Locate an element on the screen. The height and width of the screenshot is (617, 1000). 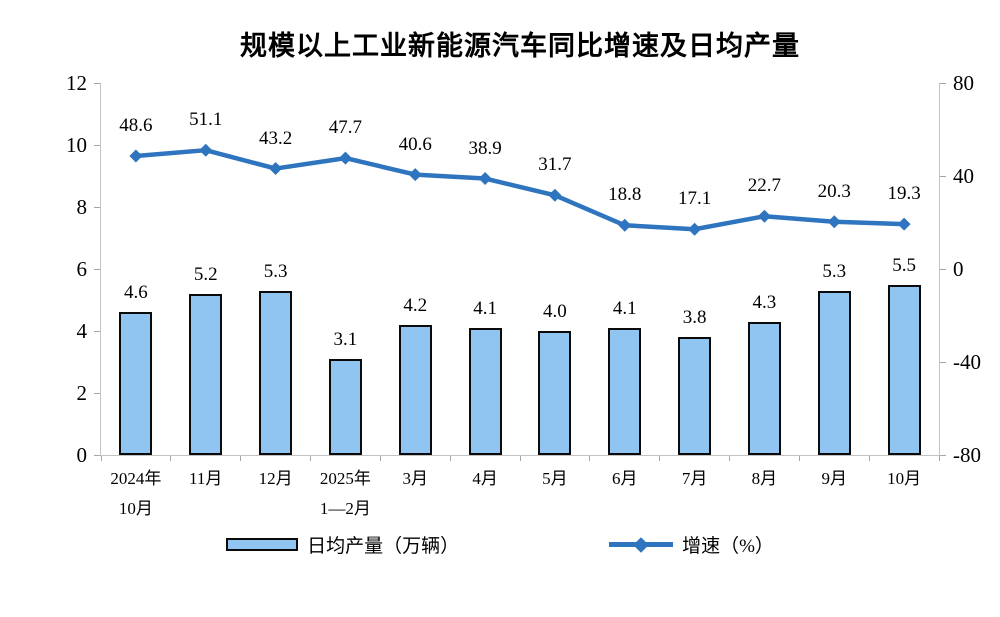
left-axis-tick-label: 4 is located at coordinates (82, 331).